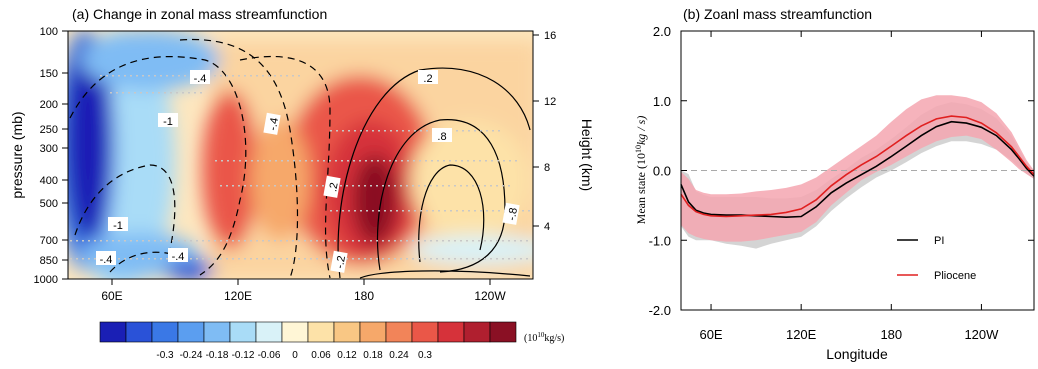 This screenshot has width=1038, height=369. Describe the element at coordinates (168, 122) in the screenshot. I see `contour-label-text: -1` at that location.